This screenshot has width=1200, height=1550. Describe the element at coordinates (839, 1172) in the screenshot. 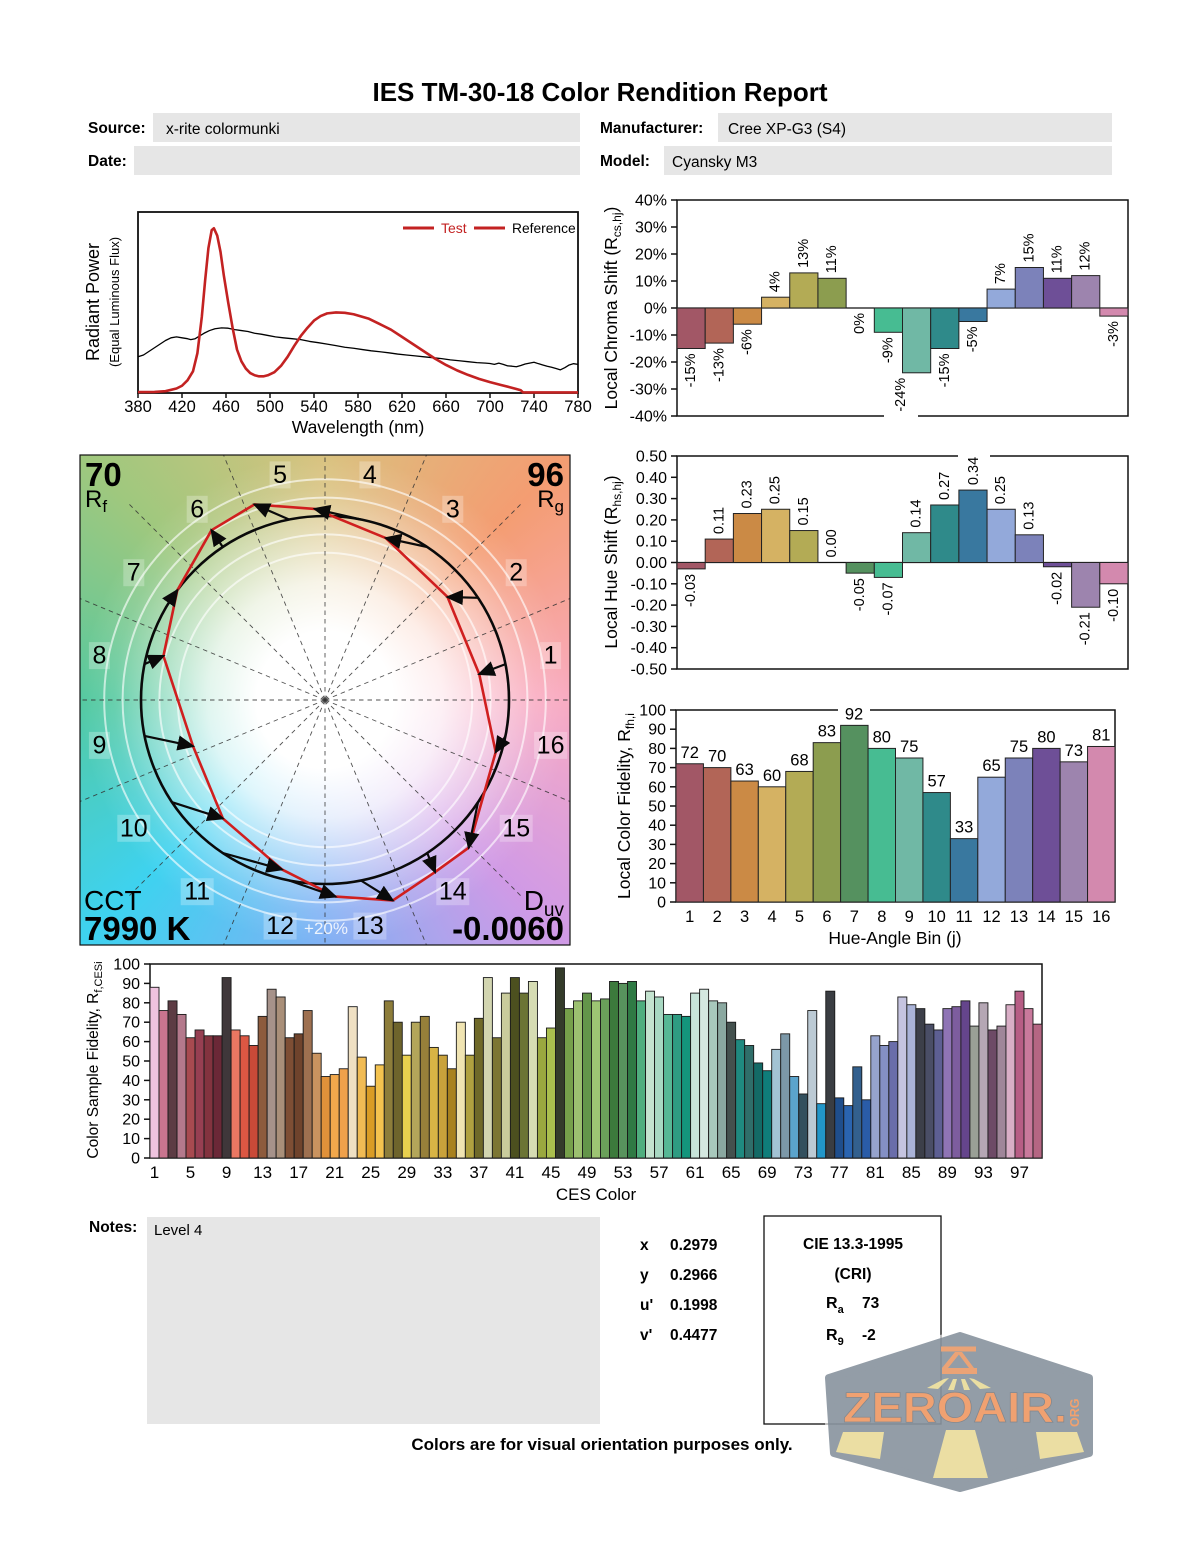

I see `svg-text: 77` at that location.